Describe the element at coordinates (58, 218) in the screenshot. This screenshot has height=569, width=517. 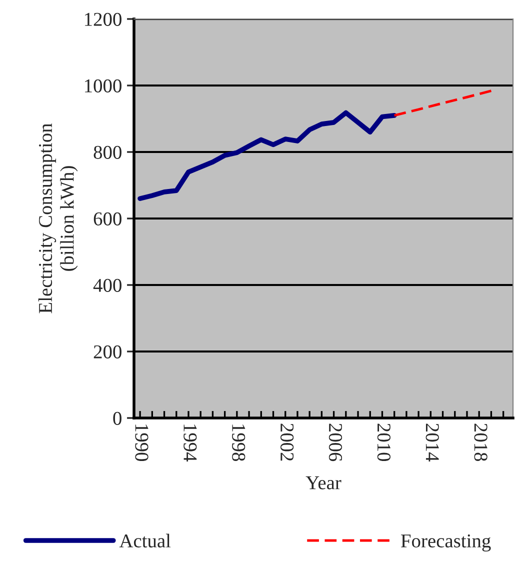
I see `y-axis-title: Electricity Consumption (billion kWh)` at that location.